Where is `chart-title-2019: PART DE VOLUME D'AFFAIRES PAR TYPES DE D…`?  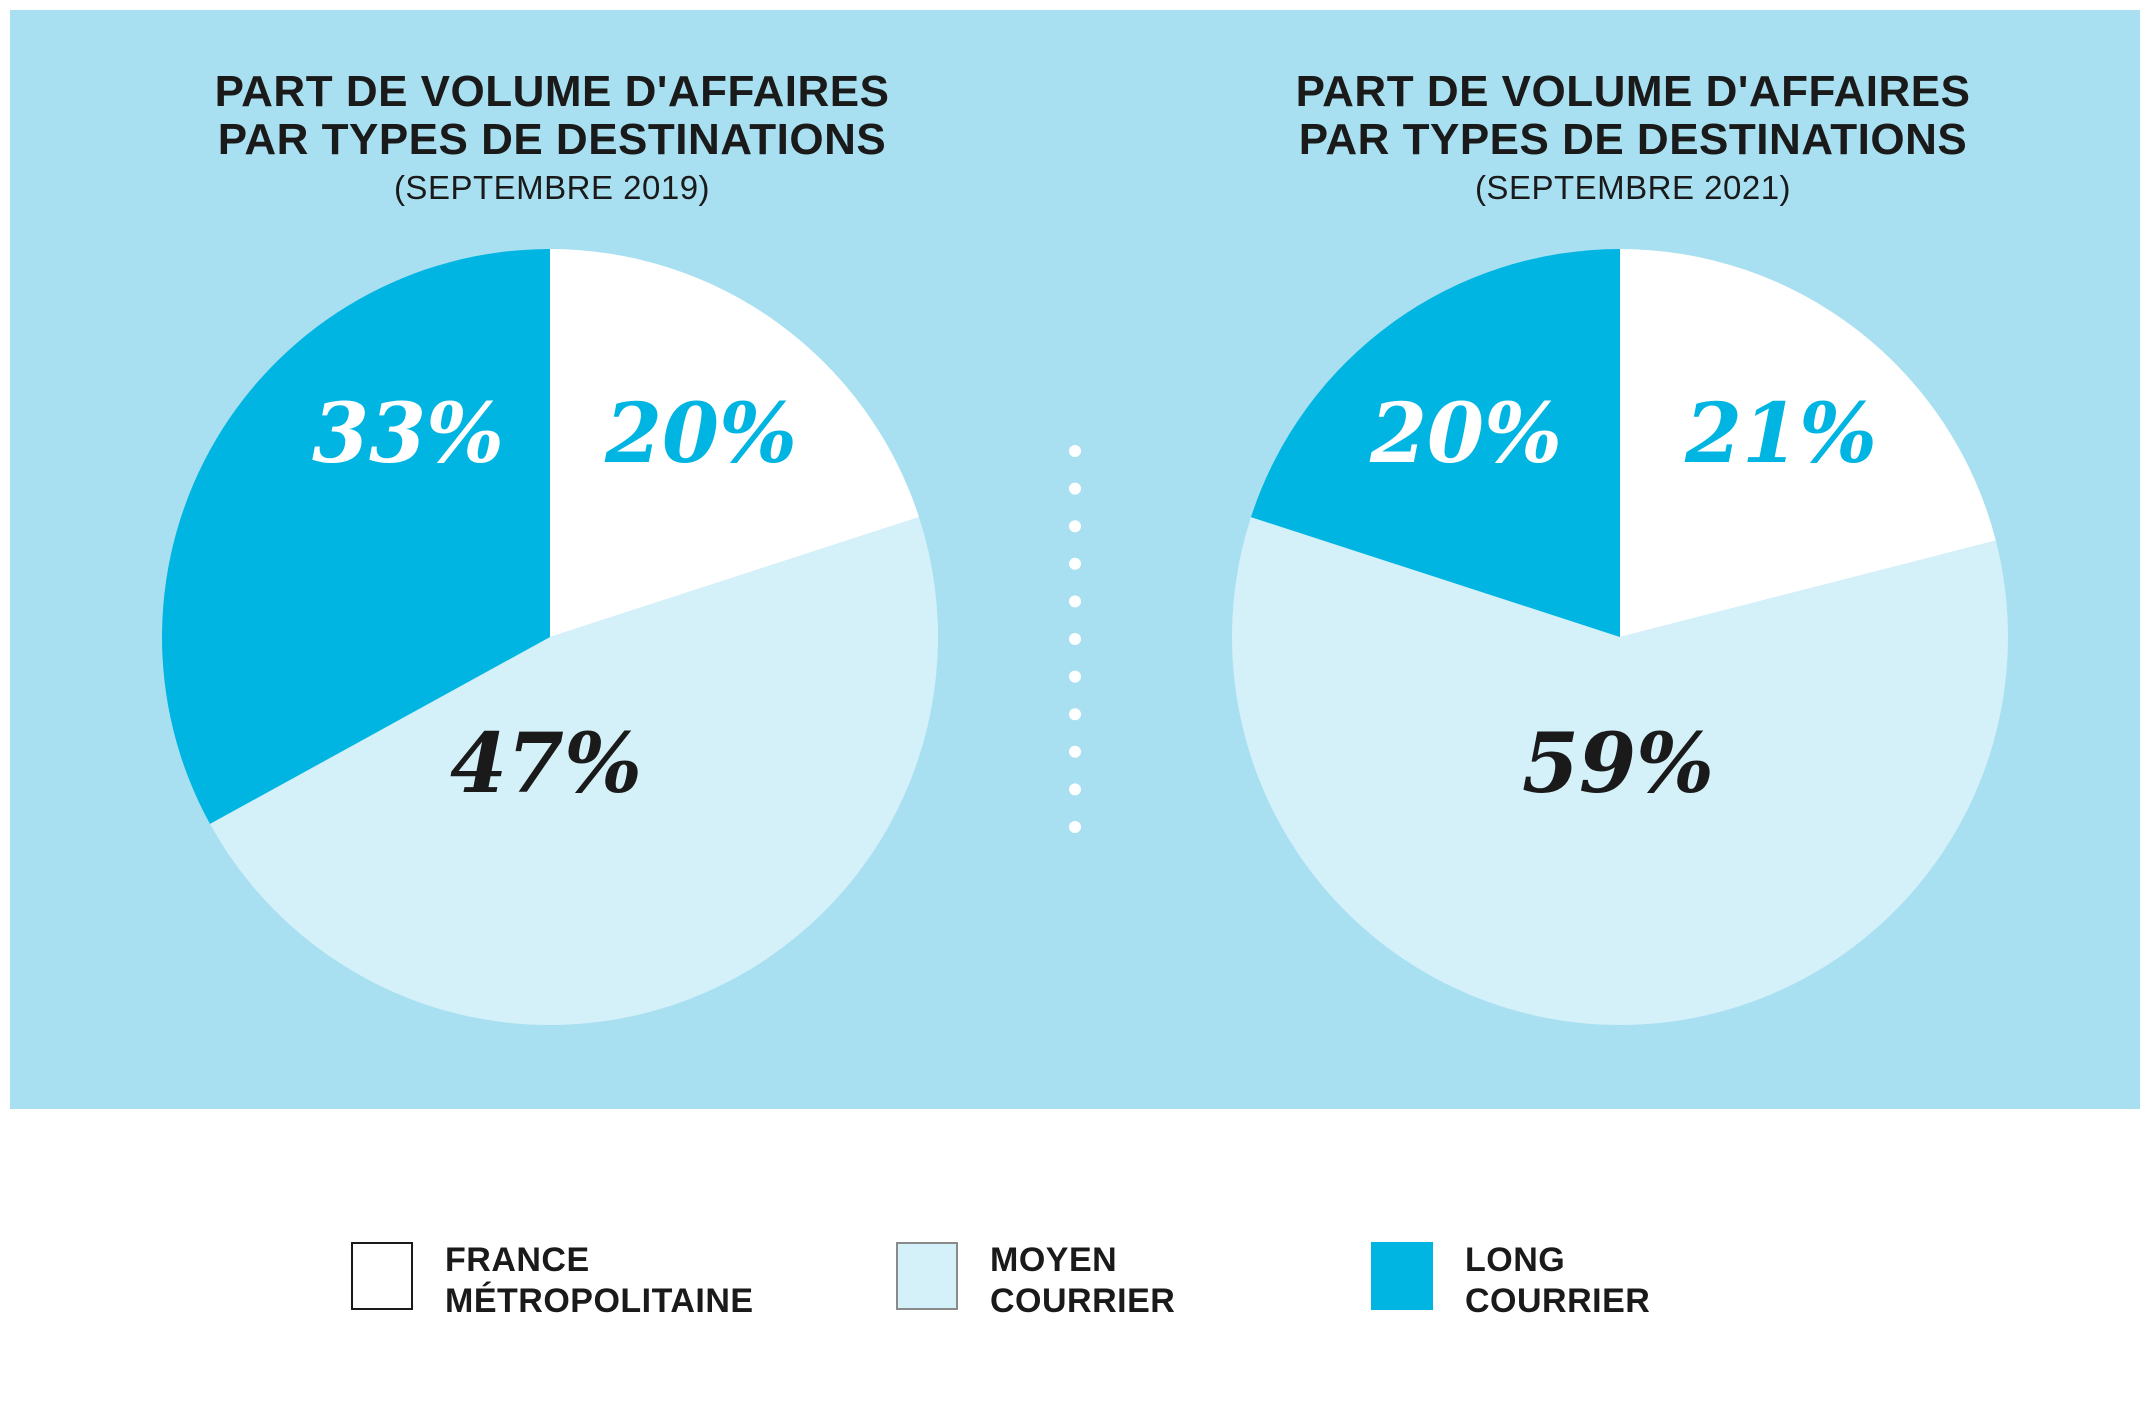
chart-title-2019: PART DE VOLUME D'AFFAIRES PAR TYPES DE D… is located at coordinates (552, 139).